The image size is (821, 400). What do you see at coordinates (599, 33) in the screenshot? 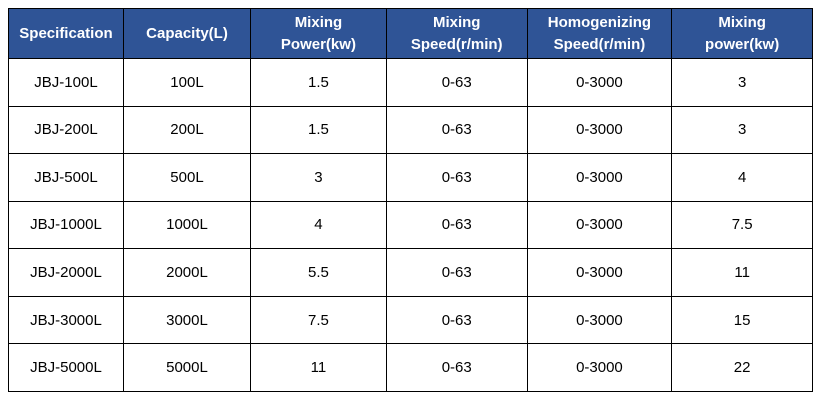
I see `header-cell-homogenizing-speed: Homogenizing Speed(r/min)` at bounding box center [599, 33].